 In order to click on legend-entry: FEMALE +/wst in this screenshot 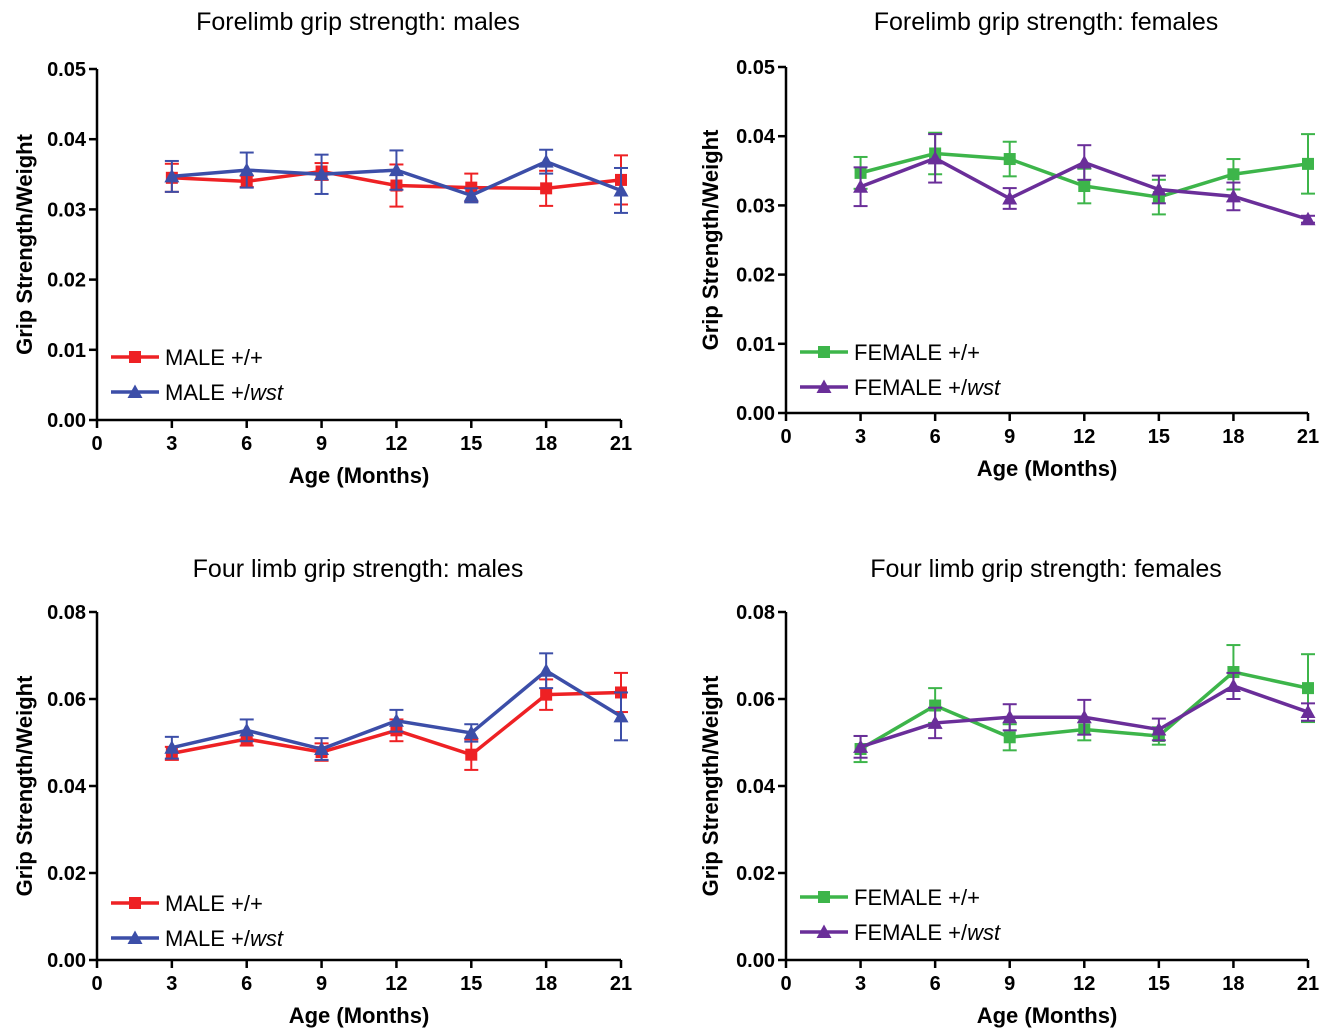, I will do `click(900, 387)`.